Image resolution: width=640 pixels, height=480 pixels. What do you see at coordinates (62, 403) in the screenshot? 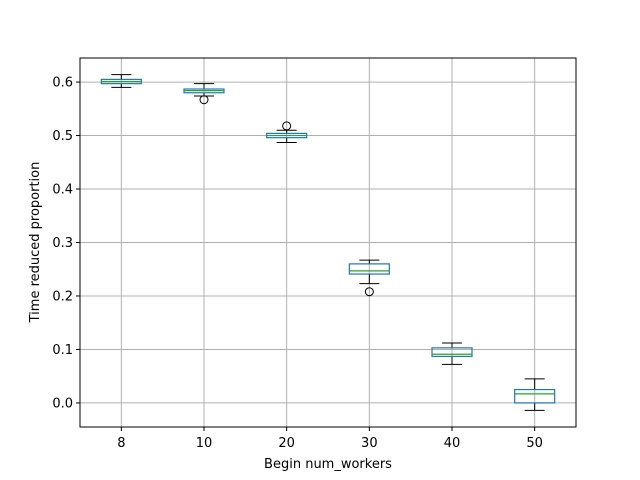
I see `y-tick-label: 0.0` at bounding box center [62, 403].